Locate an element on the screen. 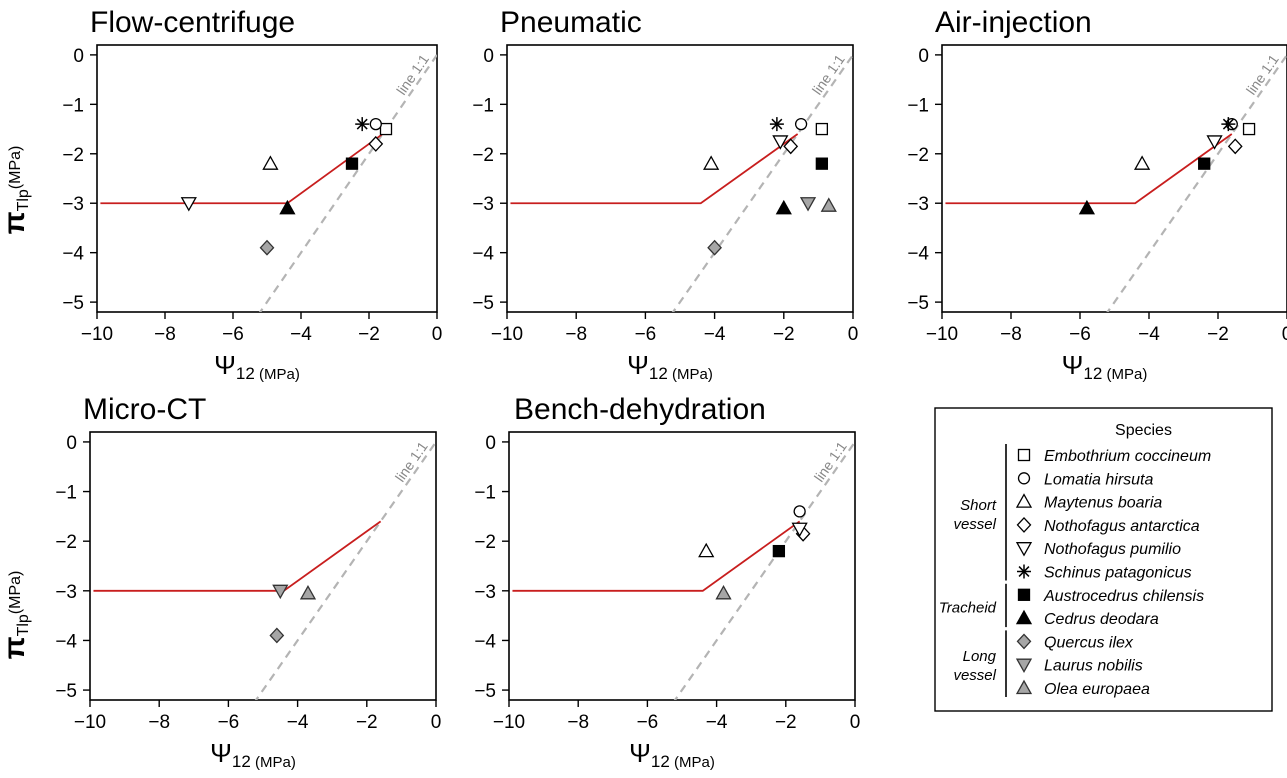 The height and width of the screenshot is (778, 1287). legend-title: Species is located at coordinates (1143, 430).